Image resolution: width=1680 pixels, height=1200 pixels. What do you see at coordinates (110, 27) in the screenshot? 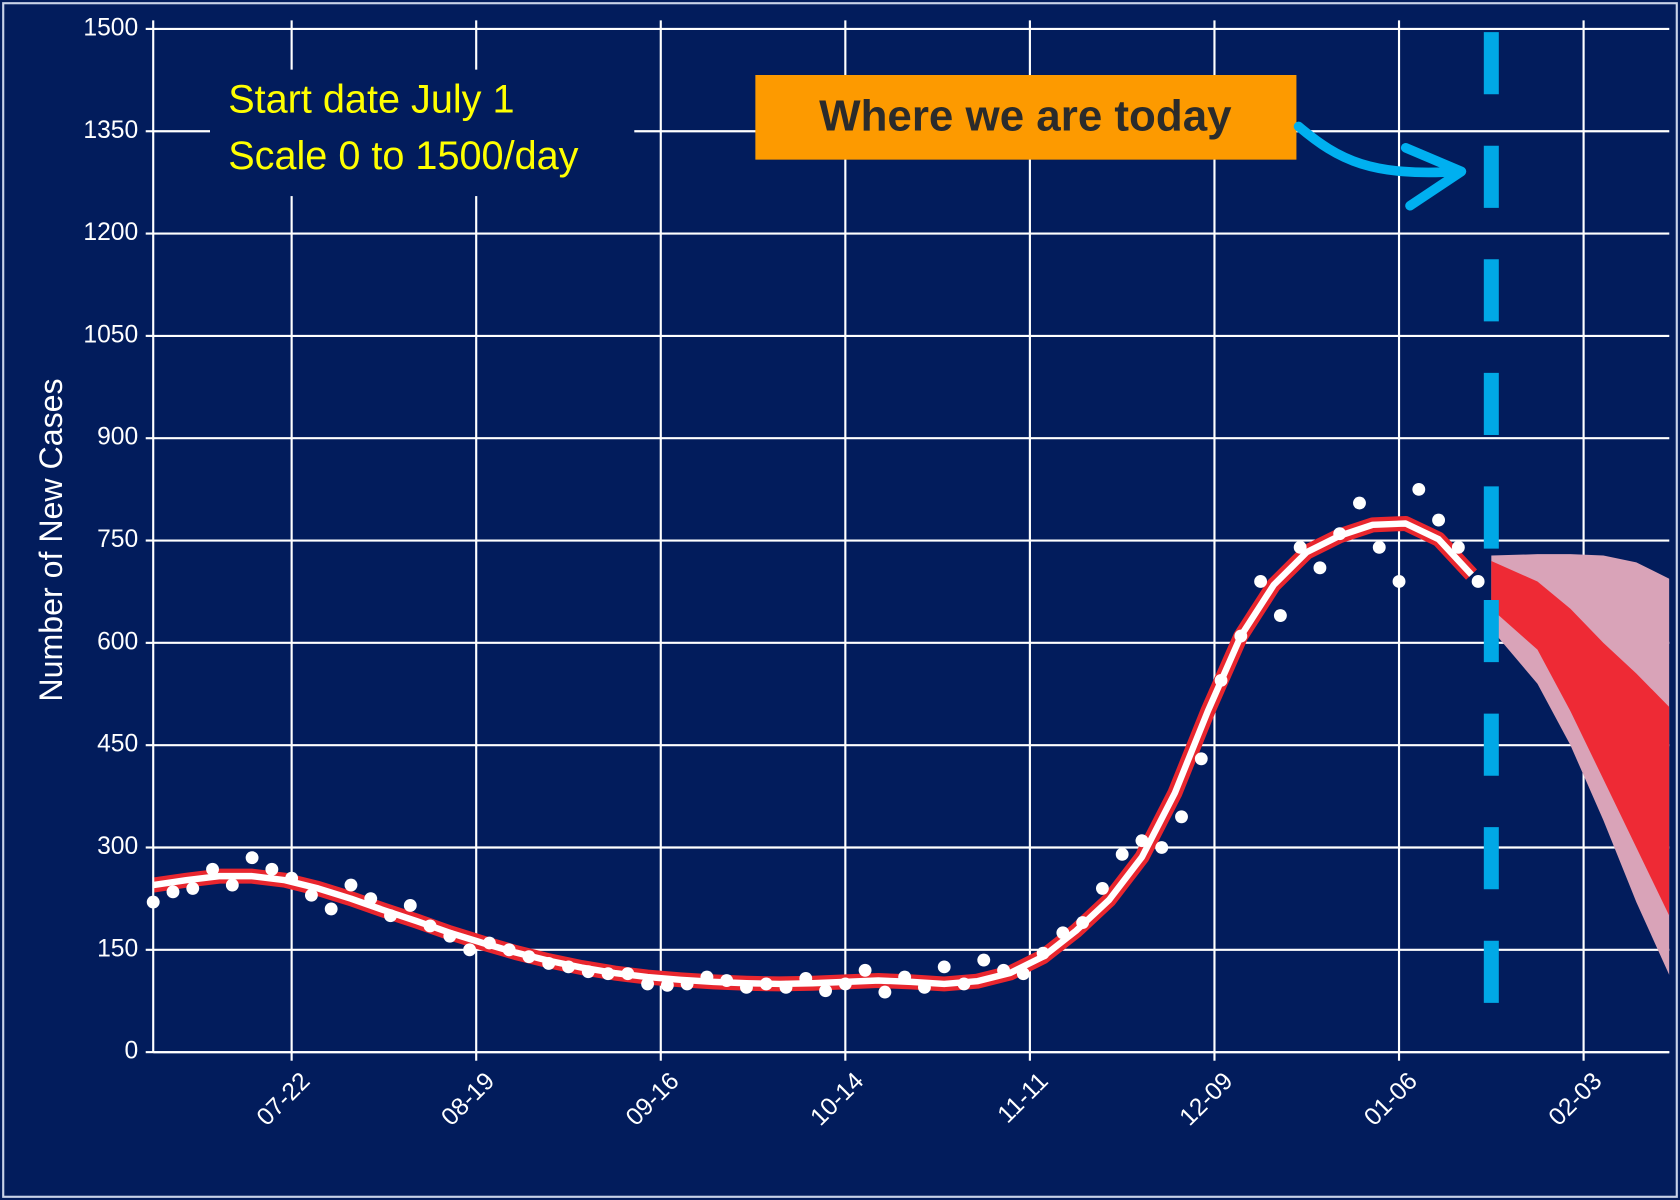
I see `y-tick-label: 1500` at bounding box center [110, 27].